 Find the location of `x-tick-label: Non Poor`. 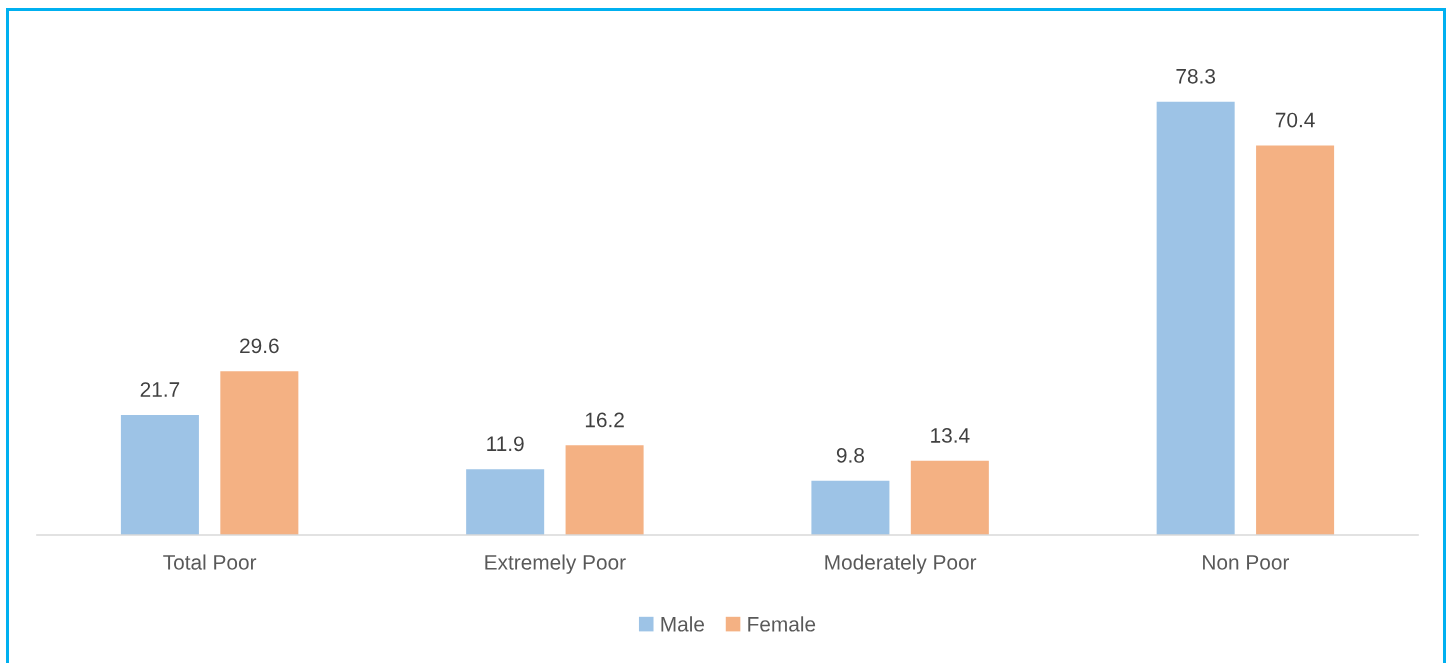

x-tick-label: Non Poor is located at coordinates (1246, 562).